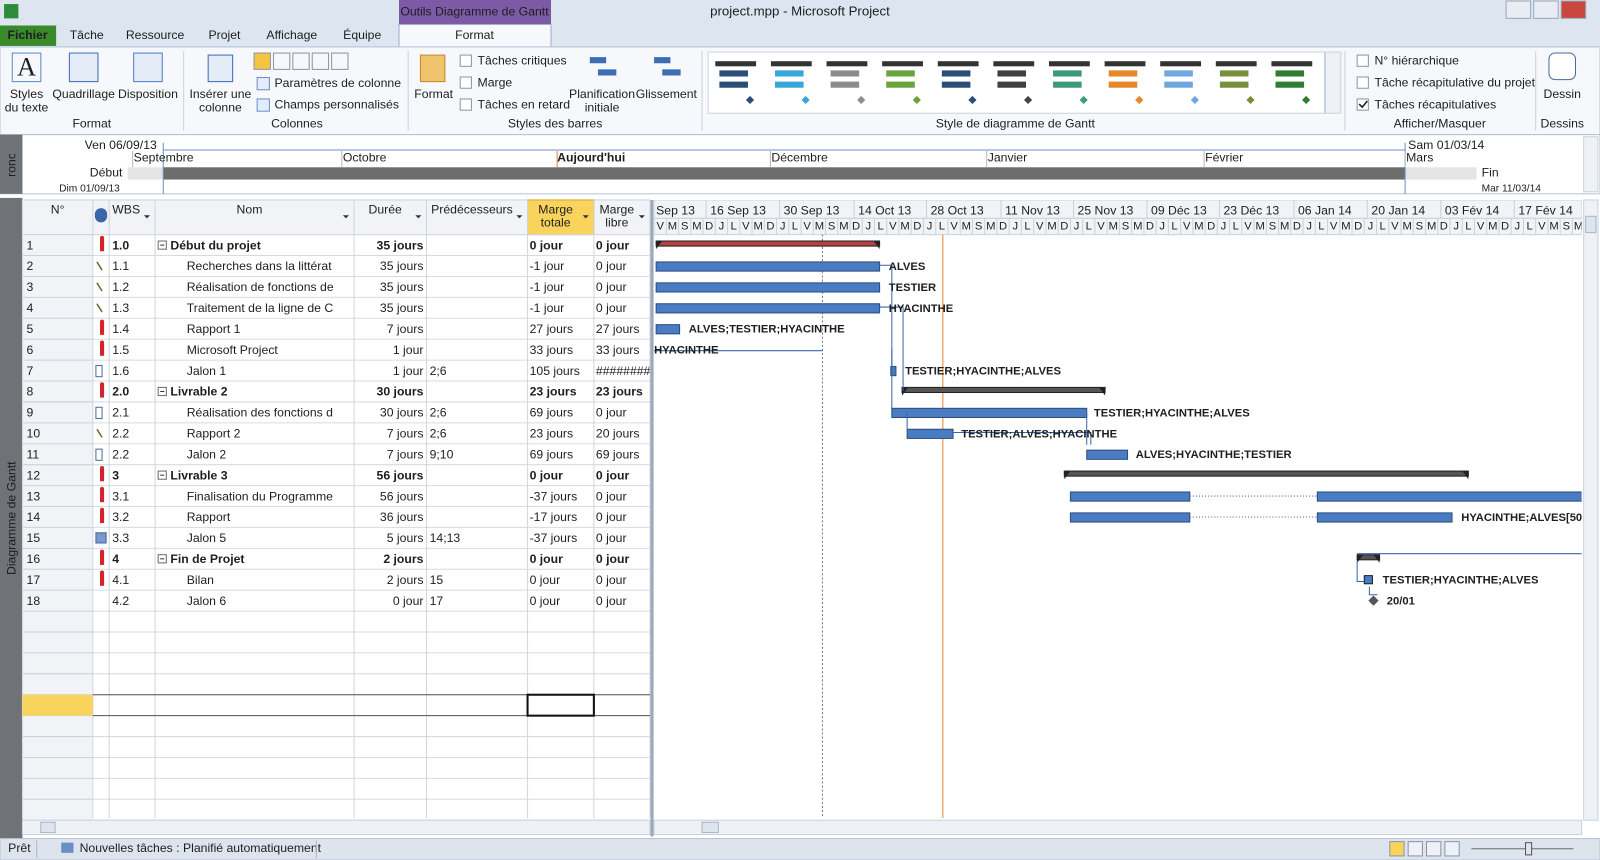 This screenshot has width=1600, height=860. What do you see at coordinates (556, 223) in the screenshot?
I see `column-header: totale` at bounding box center [556, 223].